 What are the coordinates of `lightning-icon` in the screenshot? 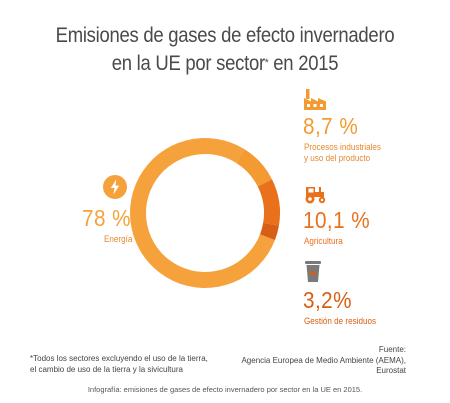 It's located at (115, 187).